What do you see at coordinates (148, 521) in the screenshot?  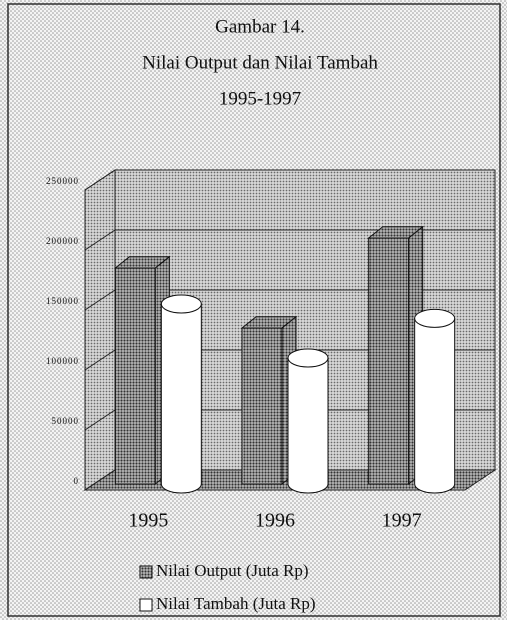 I see `x-tick-label: 1995` at bounding box center [148, 521].